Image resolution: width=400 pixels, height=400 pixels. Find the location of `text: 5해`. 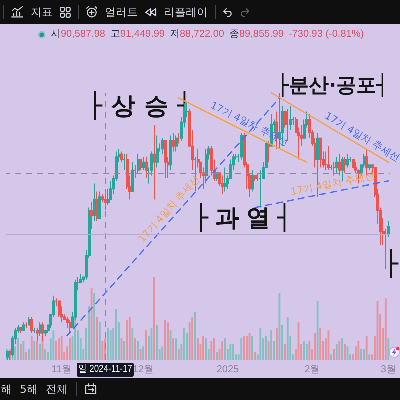

text: 5해 is located at coordinates (29, 389).